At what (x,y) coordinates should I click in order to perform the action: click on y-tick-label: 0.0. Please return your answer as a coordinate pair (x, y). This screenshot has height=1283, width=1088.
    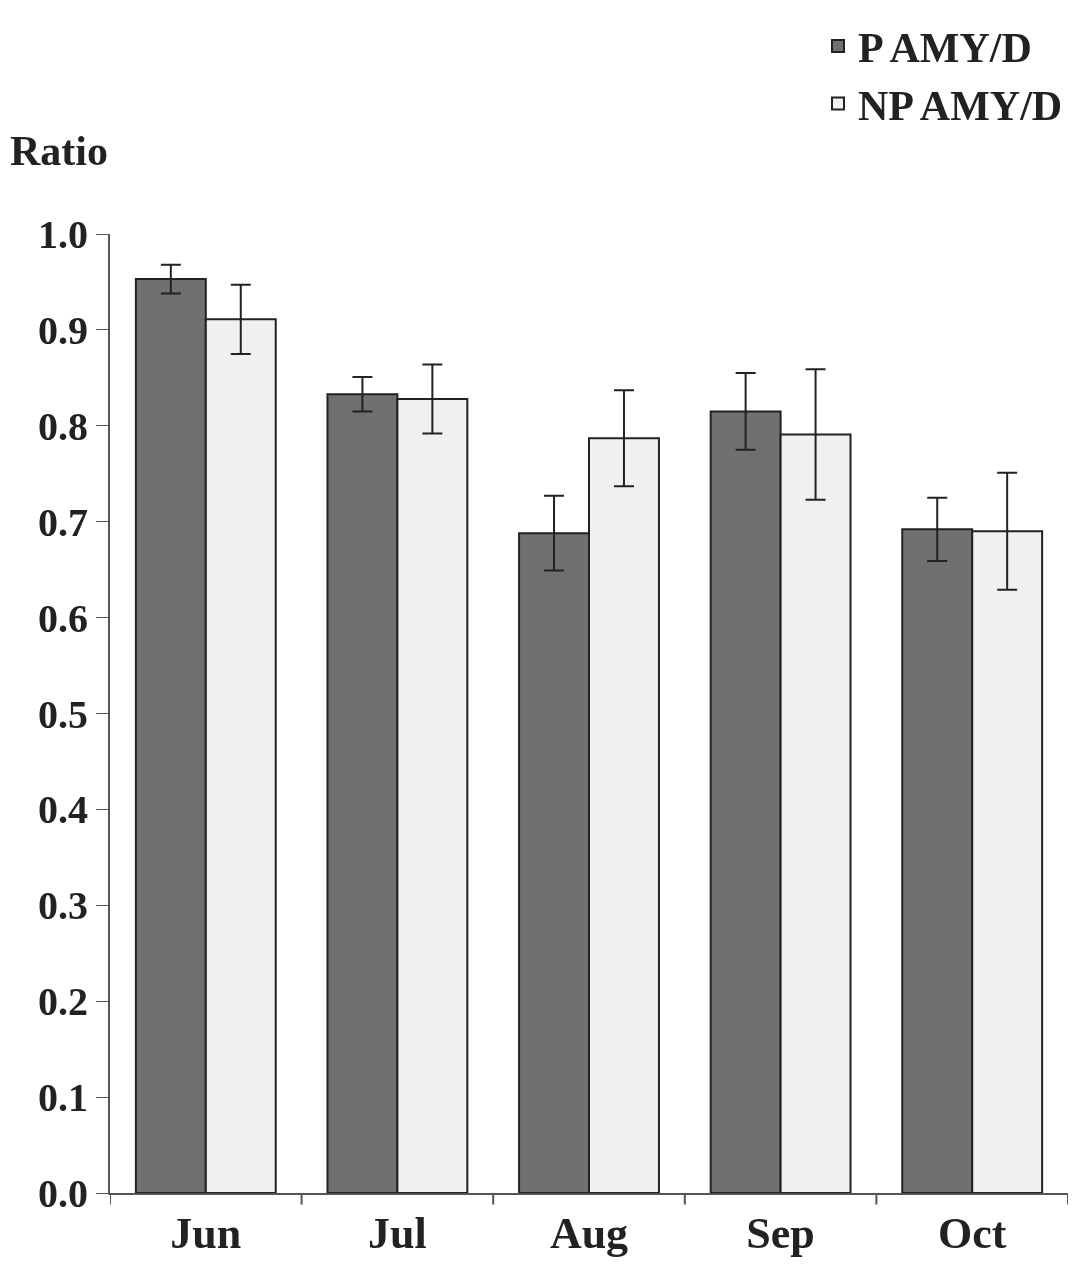
    Looking at the image, I should click on (63, 1193).